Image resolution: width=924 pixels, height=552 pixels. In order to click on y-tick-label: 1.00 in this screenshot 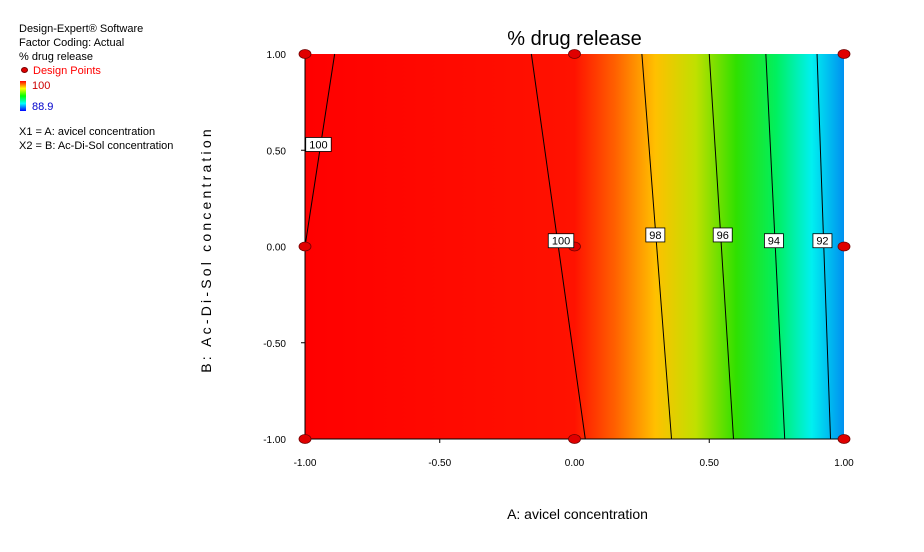, I will do `click(277, 55)`.